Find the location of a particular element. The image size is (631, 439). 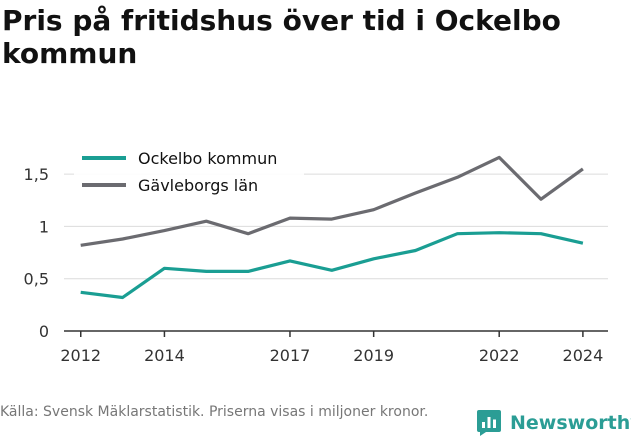

x-tick-label: 2012 is located at coordinates (80, 355).